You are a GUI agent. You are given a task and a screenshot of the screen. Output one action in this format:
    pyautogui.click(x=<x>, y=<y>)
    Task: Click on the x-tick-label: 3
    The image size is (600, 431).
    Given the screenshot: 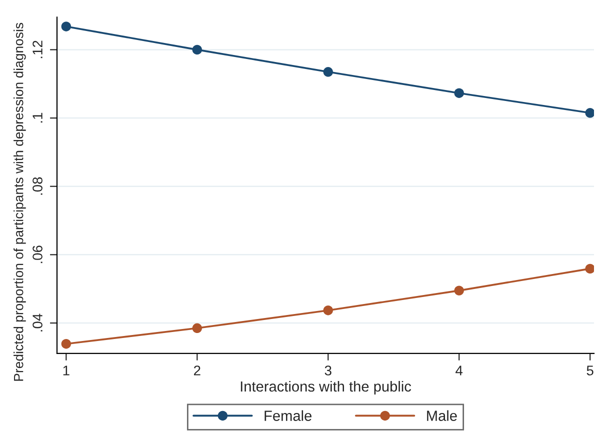 What is the action you would take?
    pyautogui.click(x=328, y=371)
    